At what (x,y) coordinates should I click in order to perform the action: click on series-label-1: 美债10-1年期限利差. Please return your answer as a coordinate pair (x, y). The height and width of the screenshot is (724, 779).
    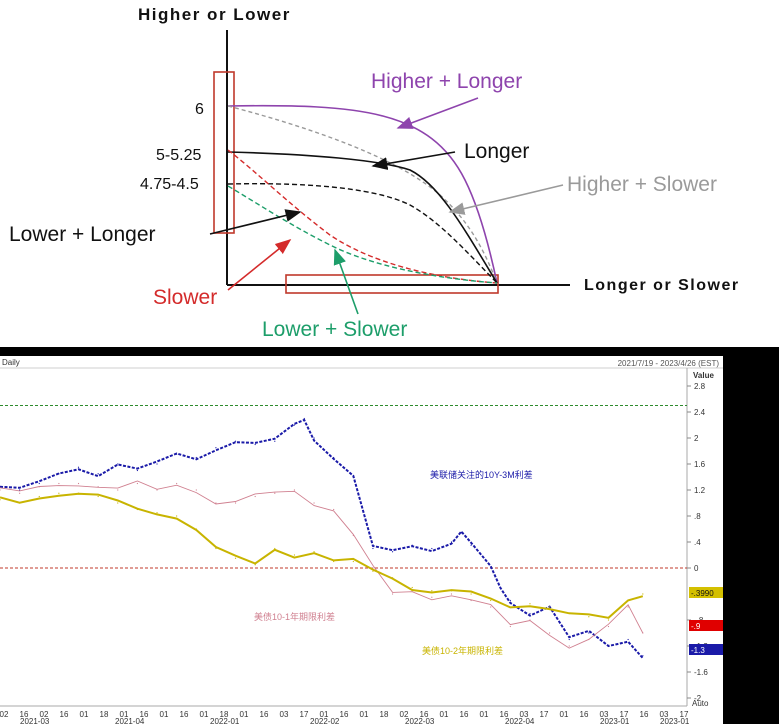
    Looking at the image, I should click on (294, 616).